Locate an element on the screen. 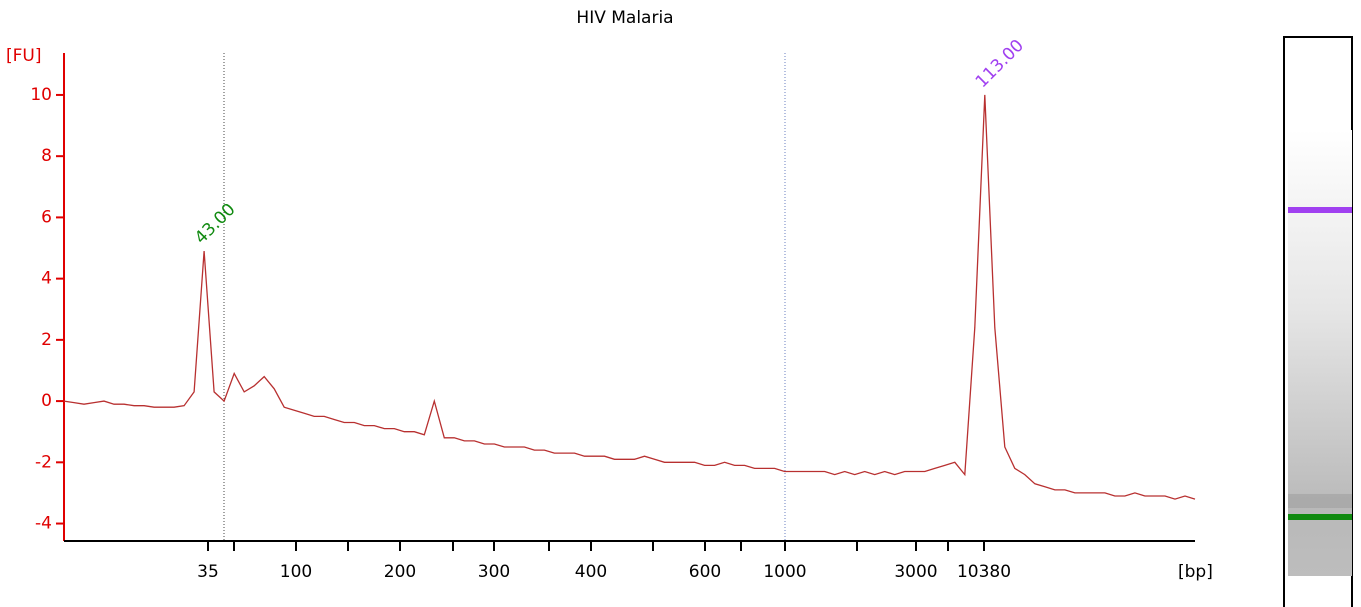 The width and height of the screenshot is (1361, 607). x-tick-label: 10380 is located at coordinates (984, 572).